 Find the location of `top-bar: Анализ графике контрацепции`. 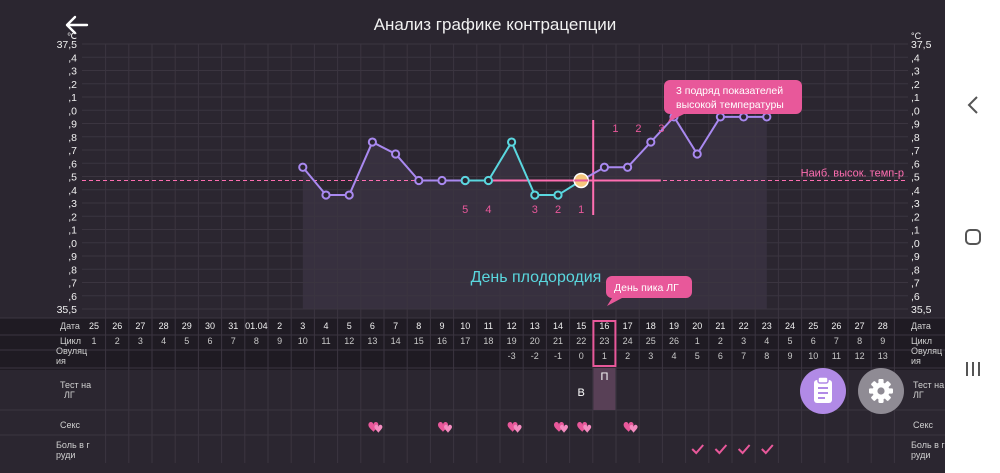

top-bar: Анализ графике контрацепции is located at coordinates (472, 26).